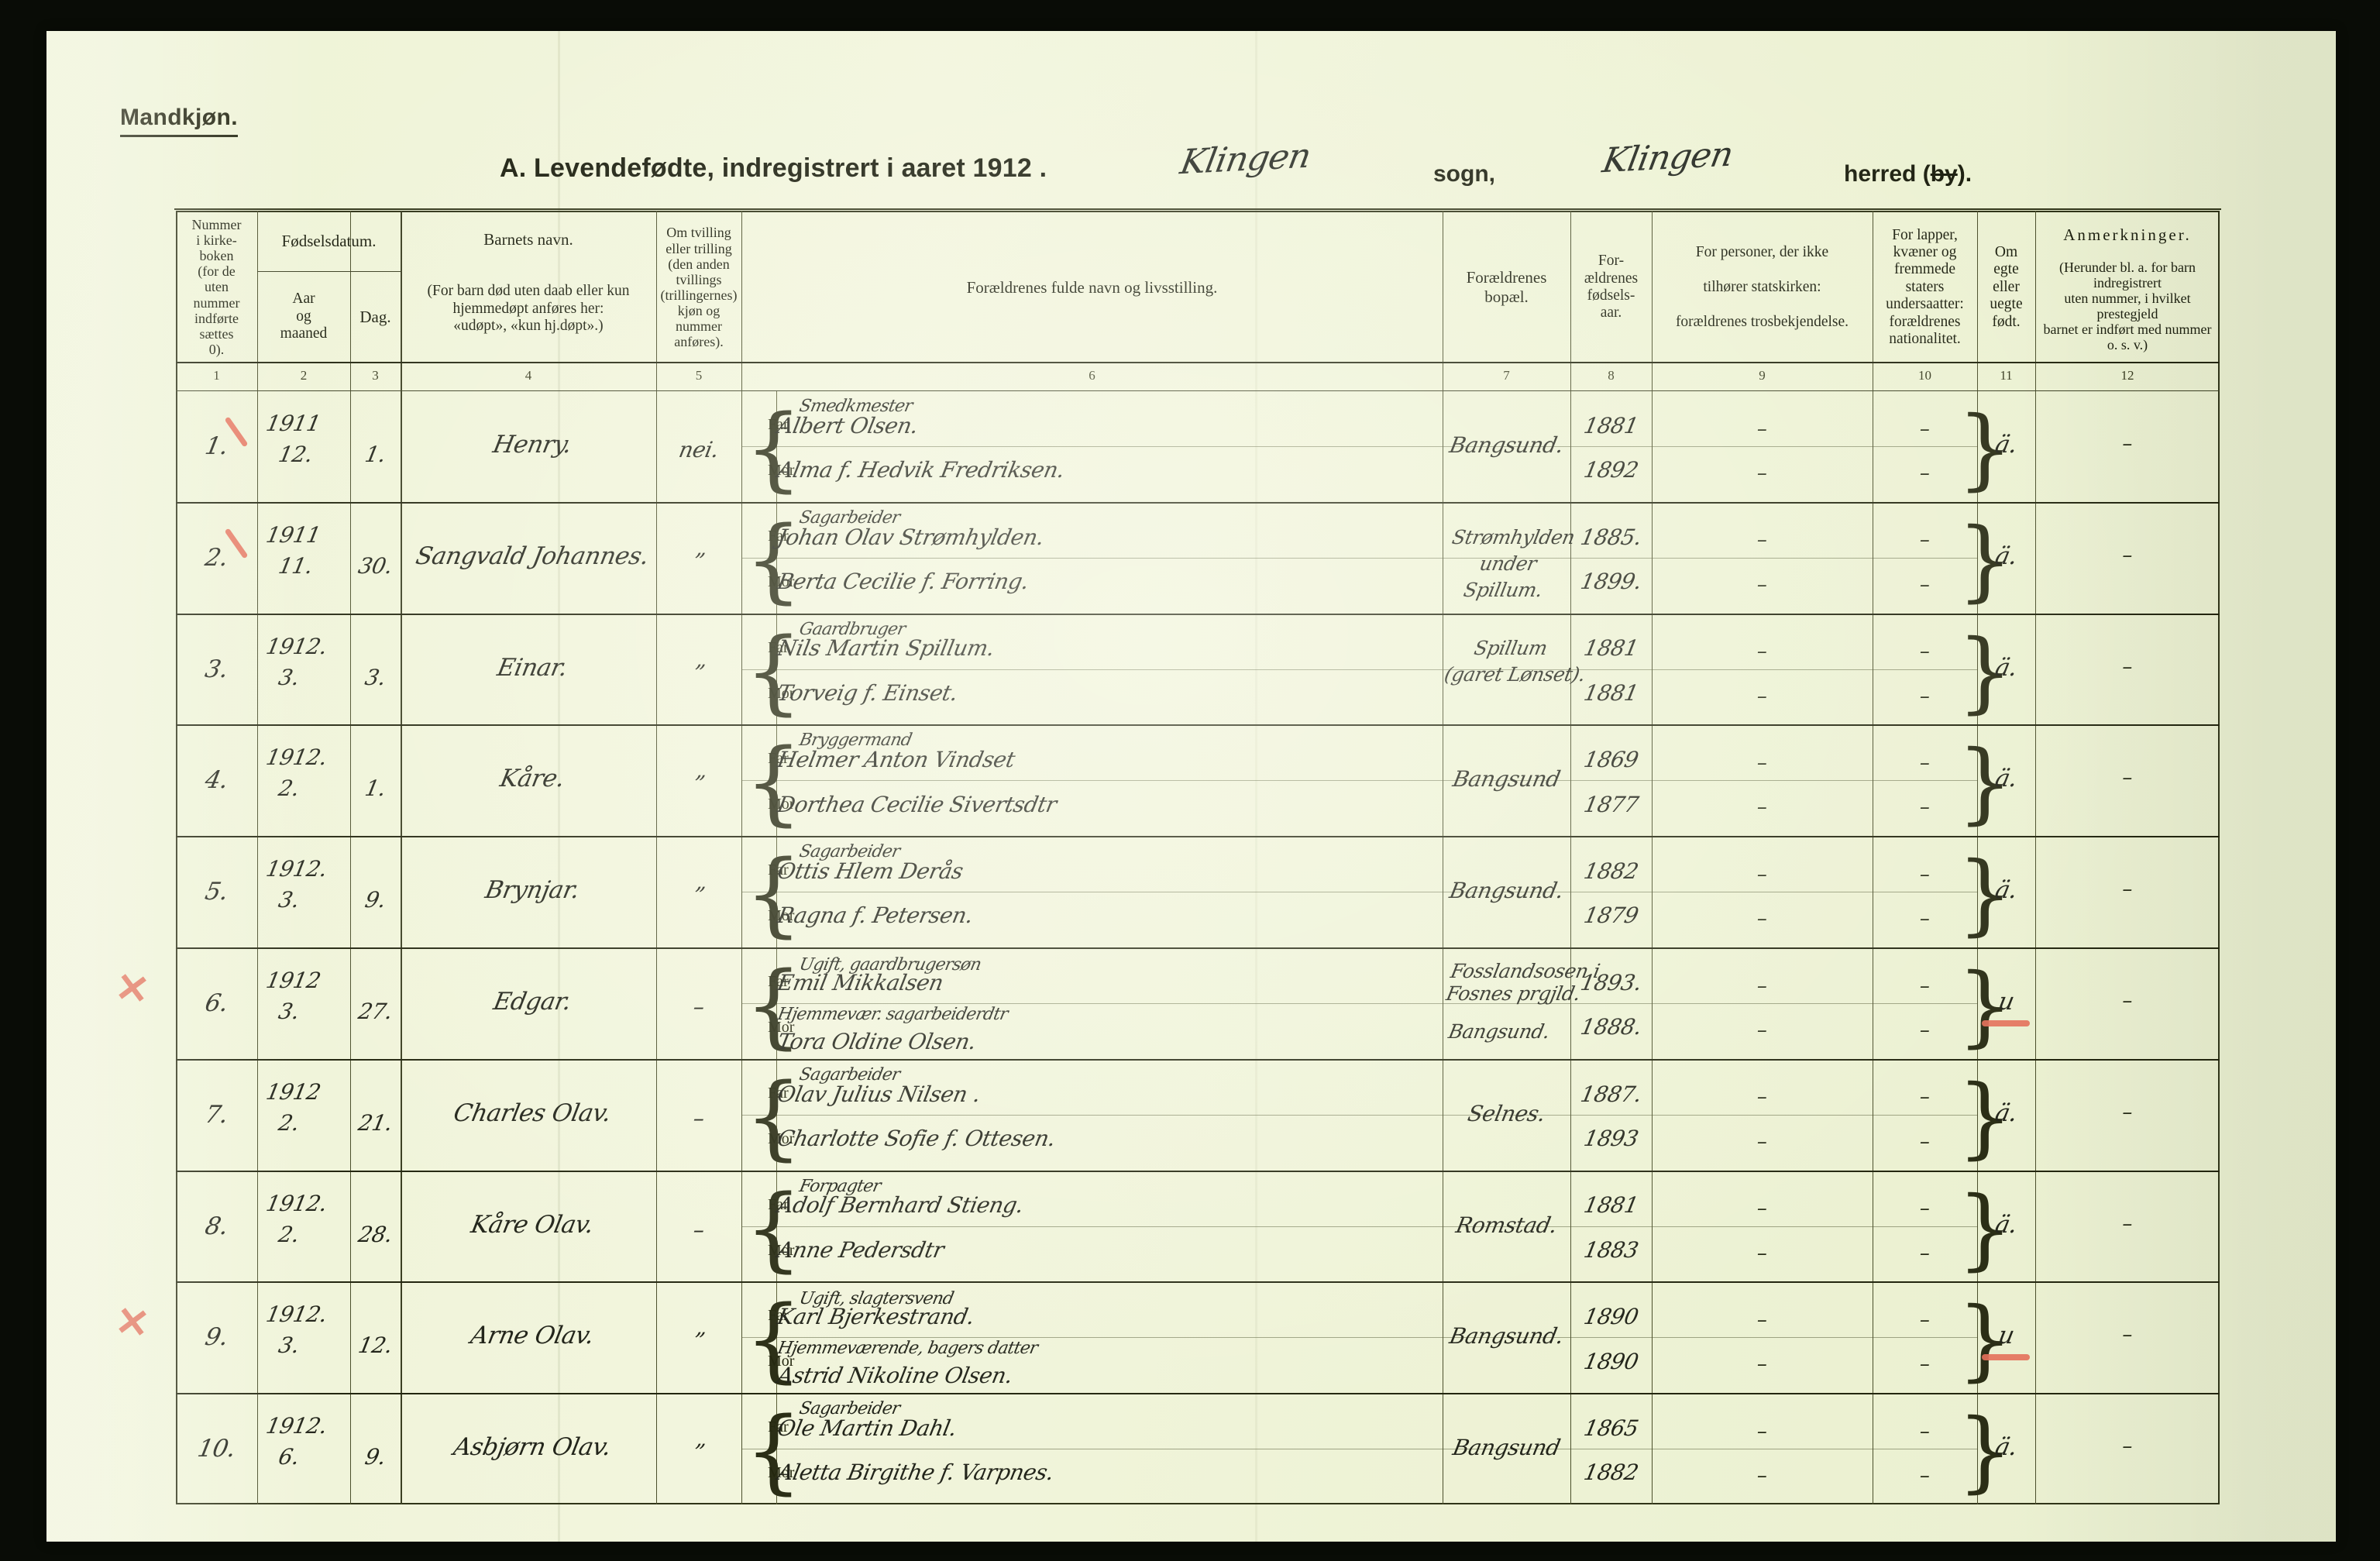 The image size is (2380, 1561). Describe the element at coordinates (699, 1118) in the screenshot. I see `table-row-twin-note: –` at that location.